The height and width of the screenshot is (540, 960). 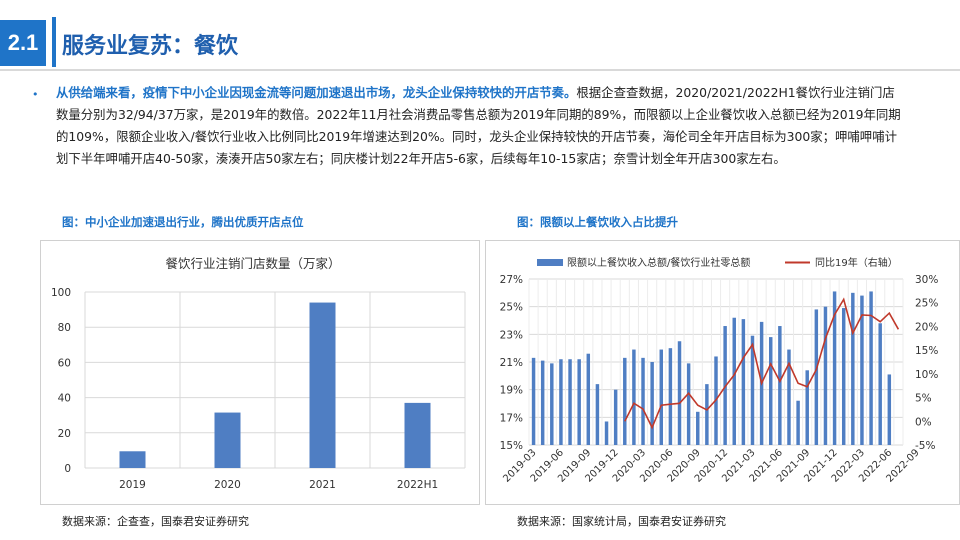 I want to click on right-data-source: 数据来源：国家统计局，国泰君安证券研究, so click(x=621, y=521).